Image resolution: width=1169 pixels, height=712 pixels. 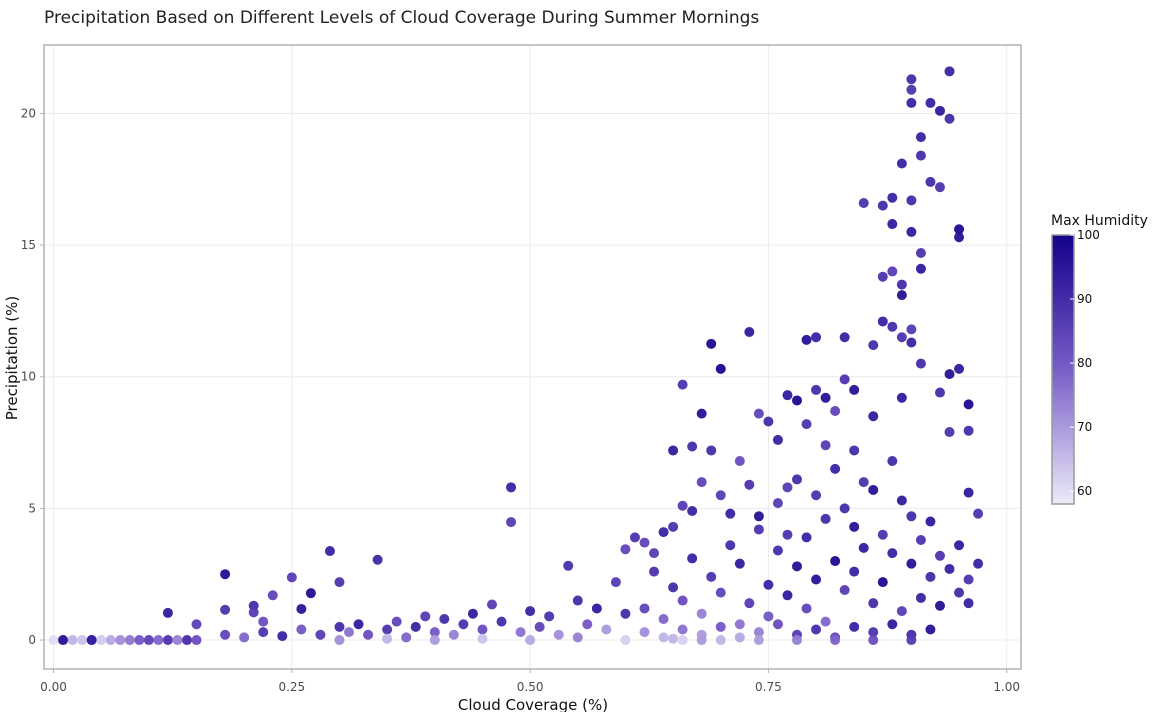 What do you see at coordinates (1084, 363) in the screenshot?
I see `legend-tick-label: 80` at bounding box center [1084, 363].